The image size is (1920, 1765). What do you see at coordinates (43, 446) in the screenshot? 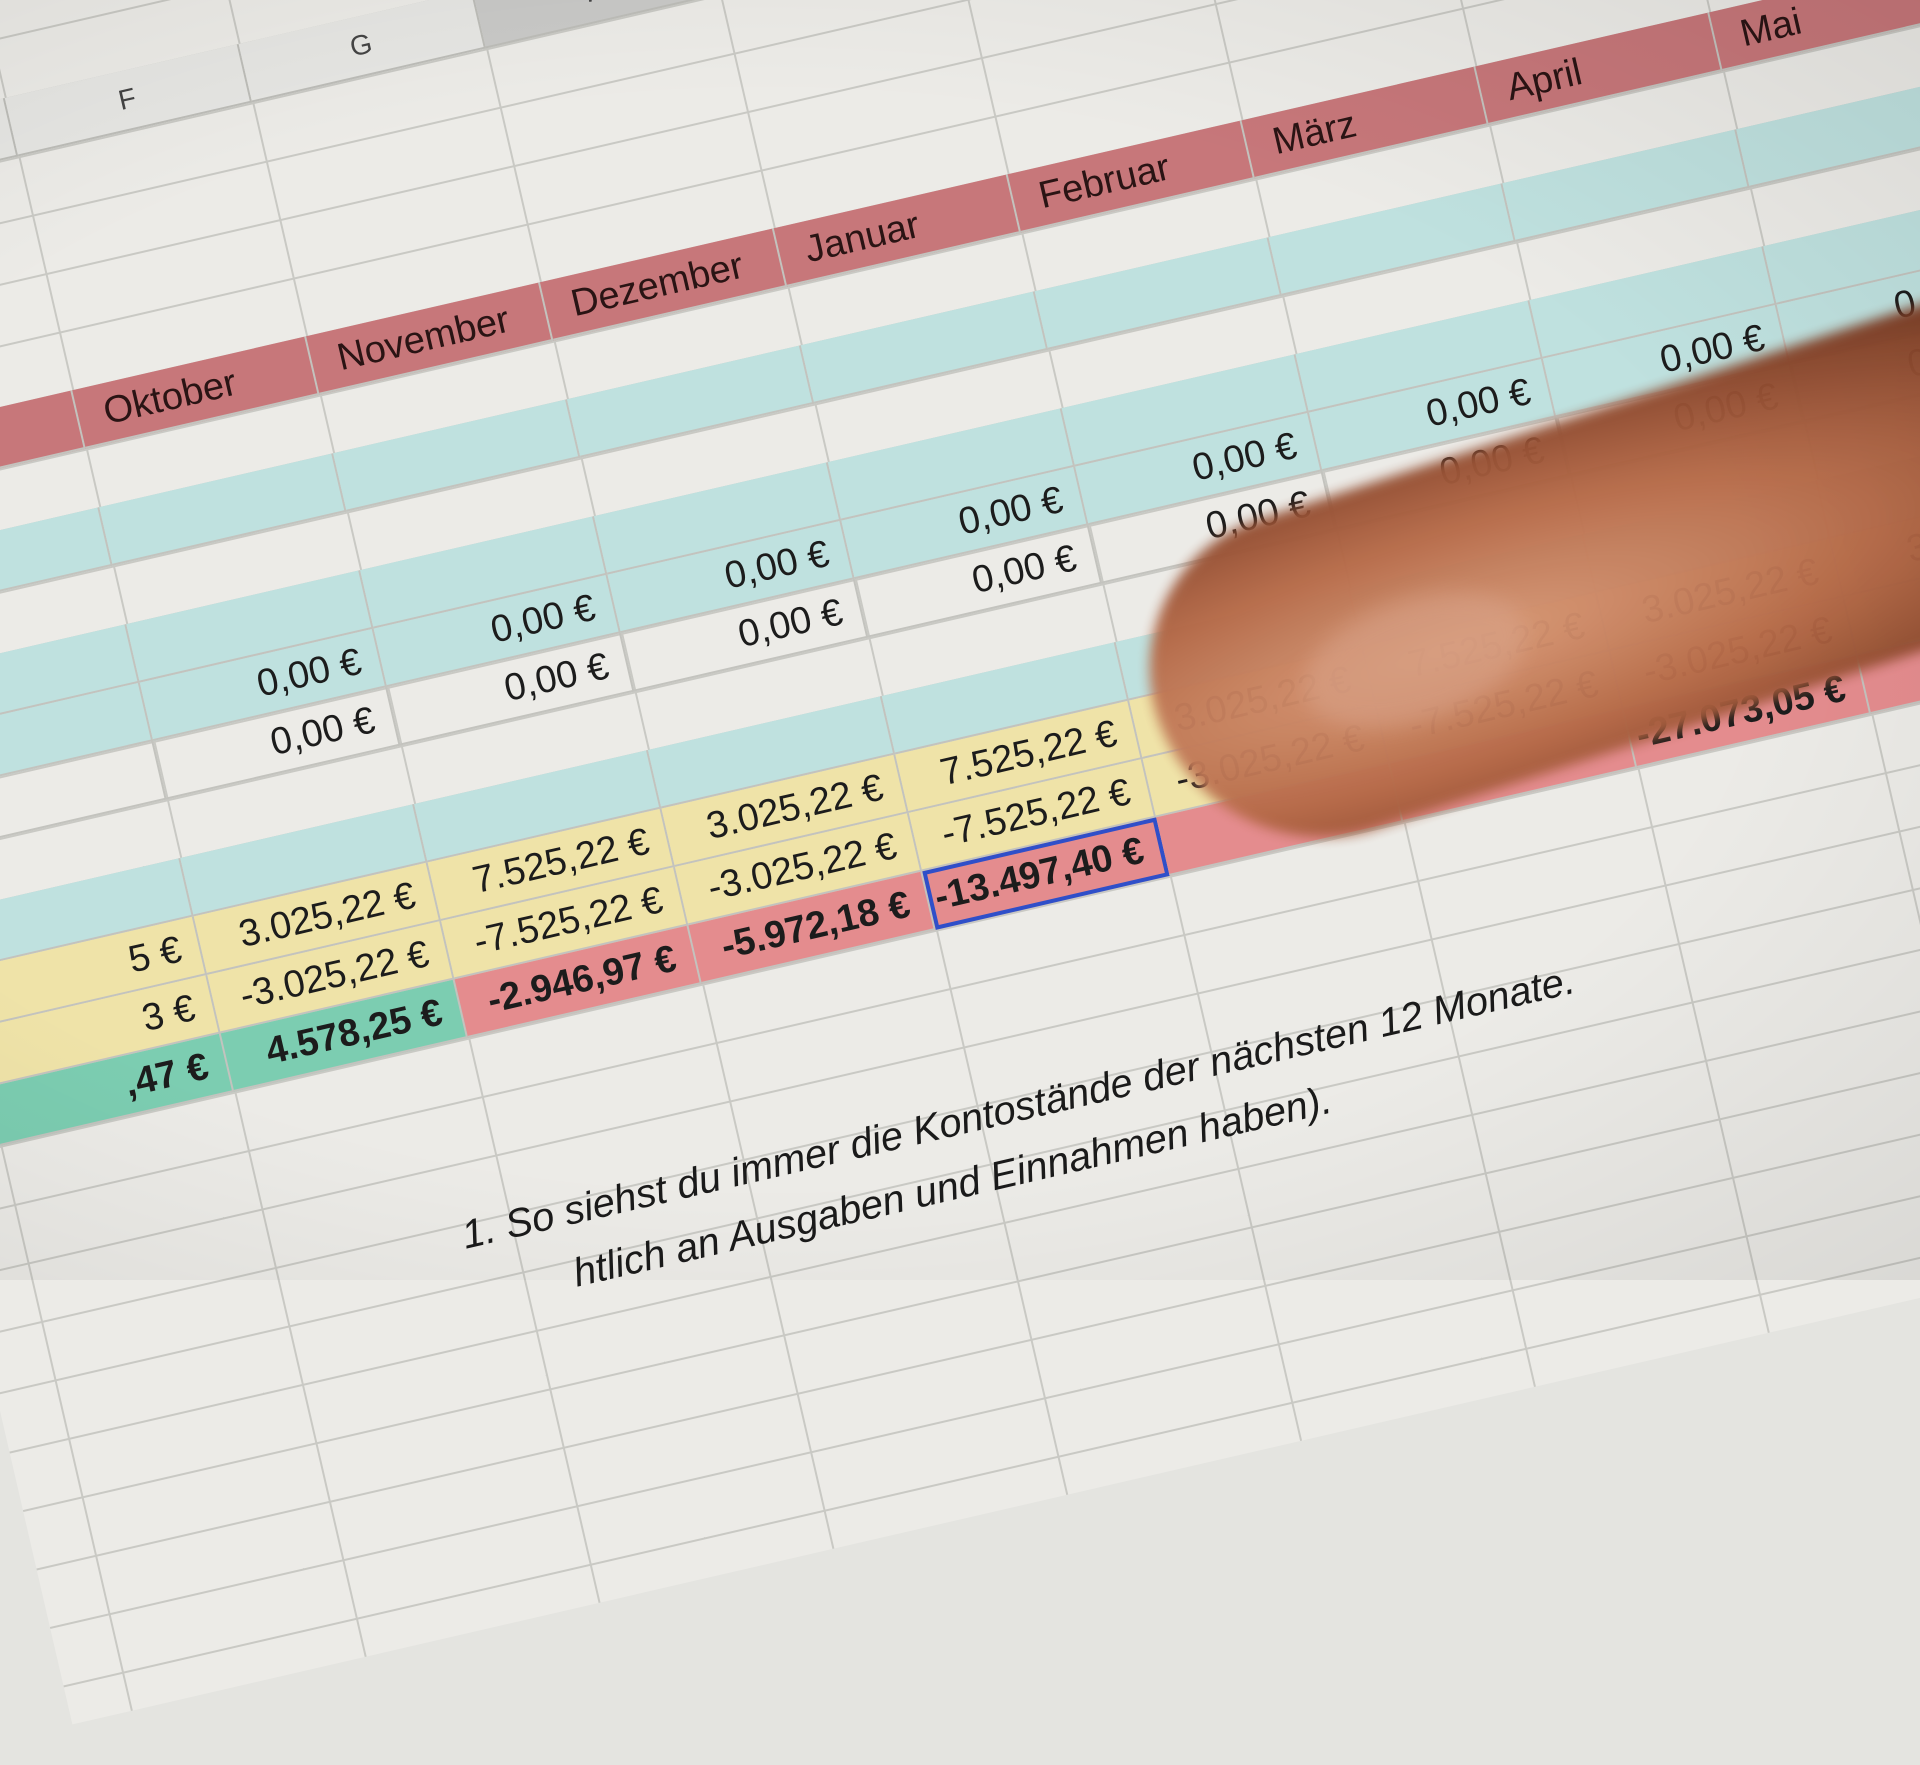
I see `month-header: ber` at bounding box center [43, 446].